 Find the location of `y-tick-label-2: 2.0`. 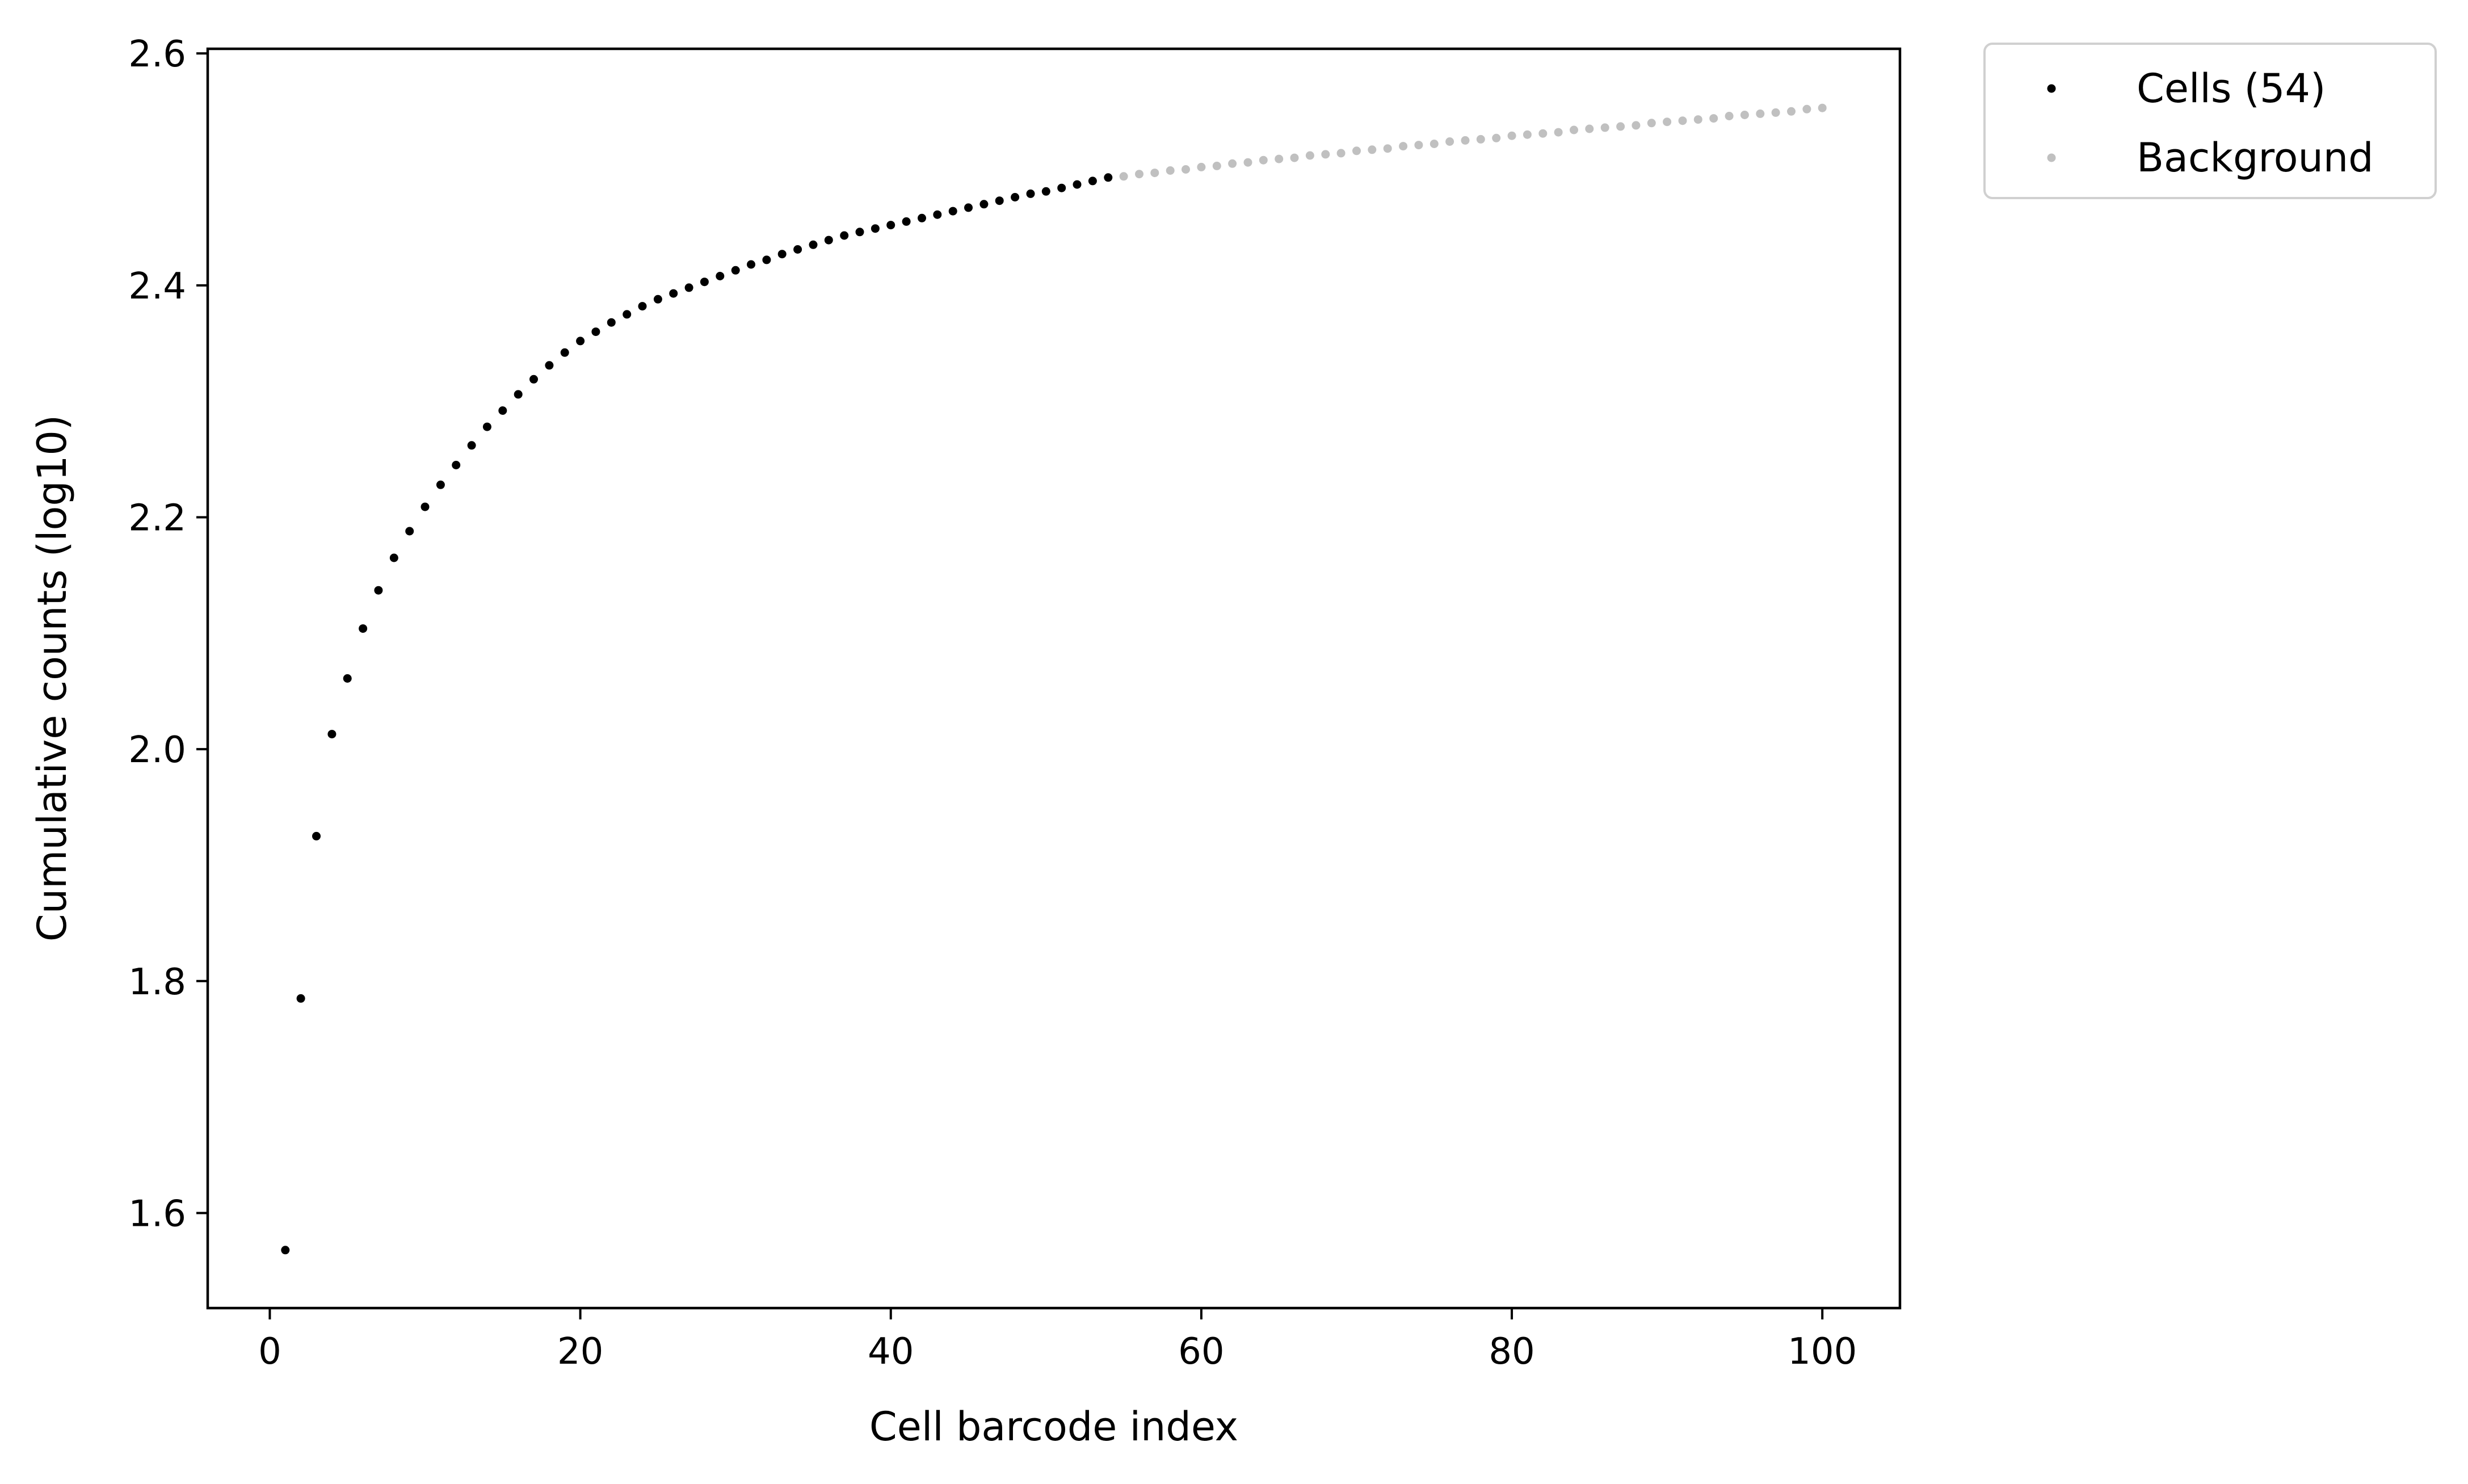

y-tick-label-2: 2.0 is located at coordinates (157, 750).